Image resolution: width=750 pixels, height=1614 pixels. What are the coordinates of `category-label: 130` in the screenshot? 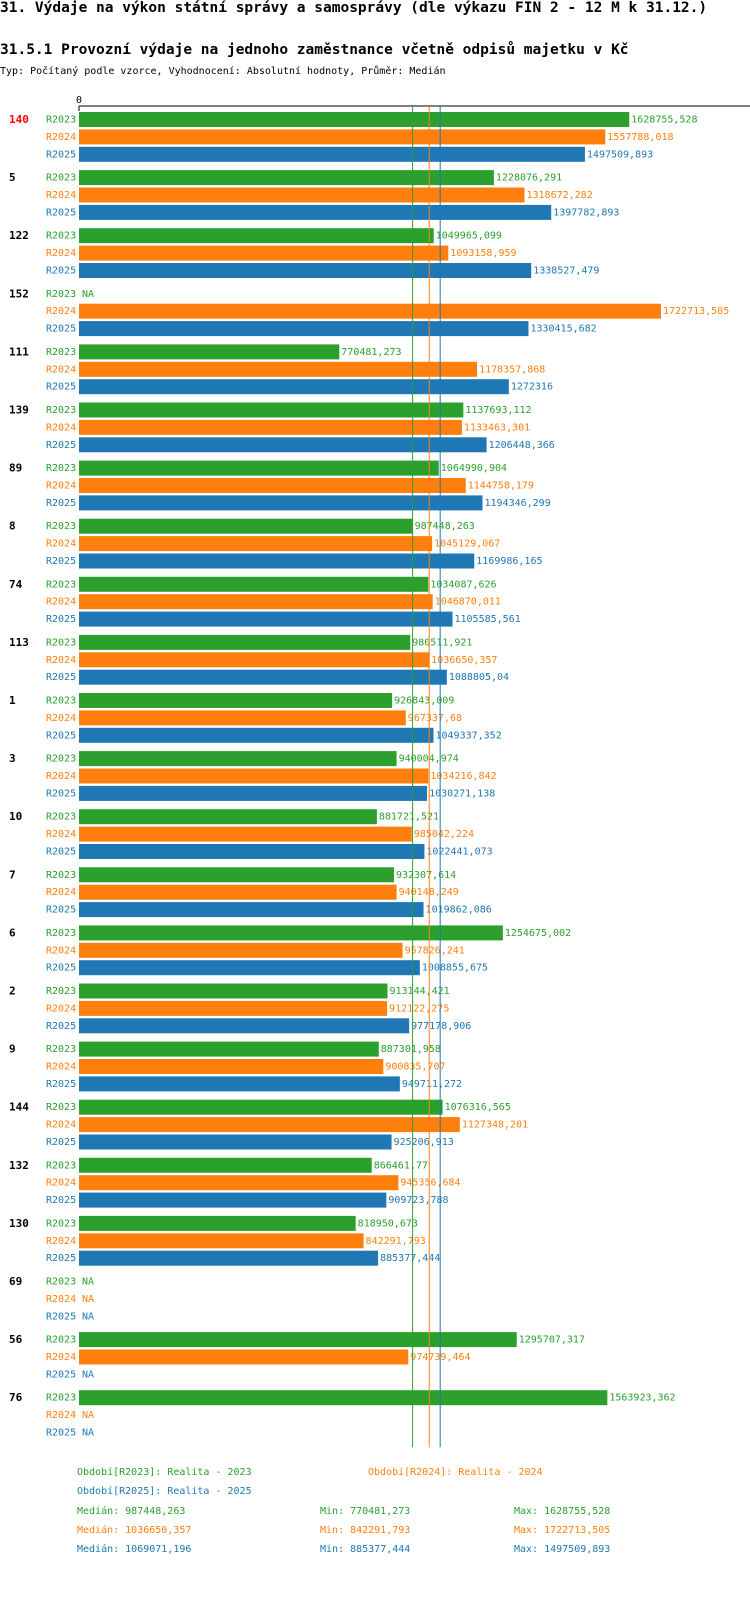 It's located at (19, 1223).